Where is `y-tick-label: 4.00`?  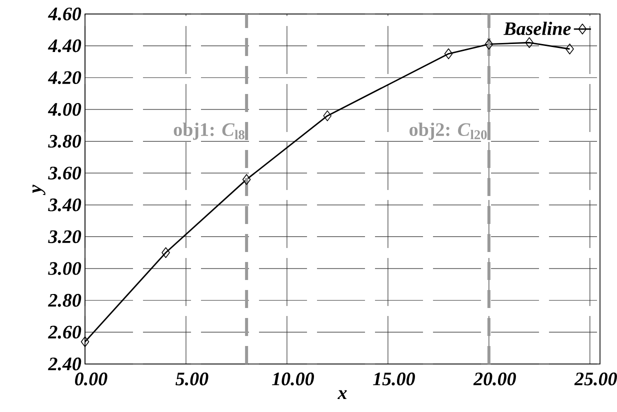 y-tick-label: 4.00 is located at coordinates (65, 109).